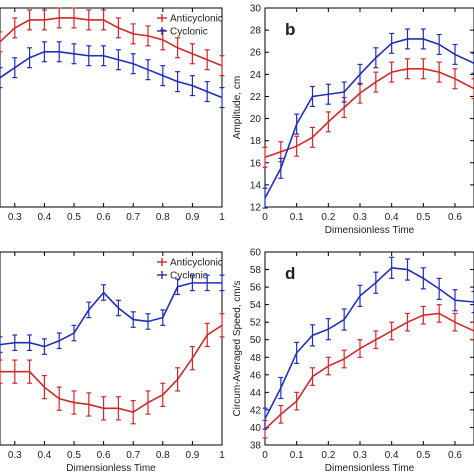  Describe the element at coordinates (256, 9) in the screenshot. I see `y-tick-label: 30` at that location.